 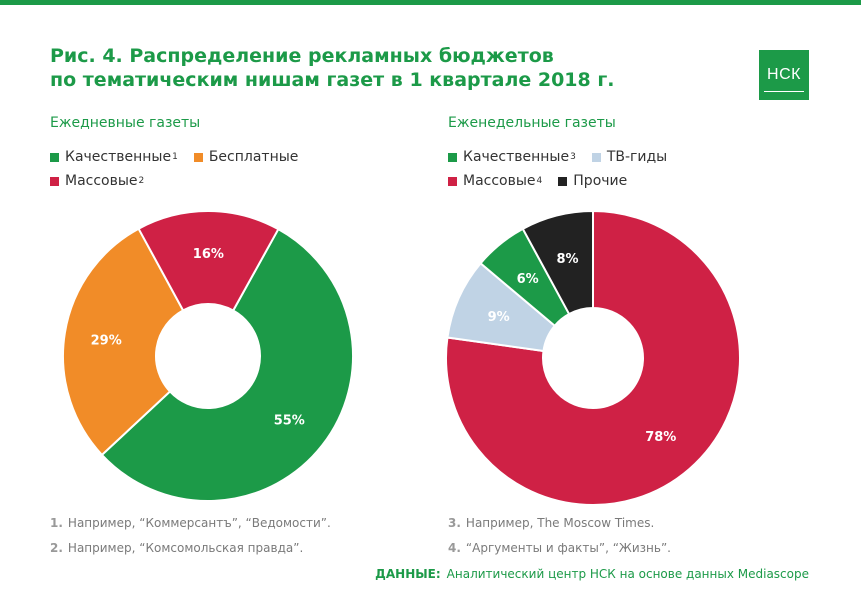 I want to click on slice-label-2: 16%, so click(x=208, y=254).